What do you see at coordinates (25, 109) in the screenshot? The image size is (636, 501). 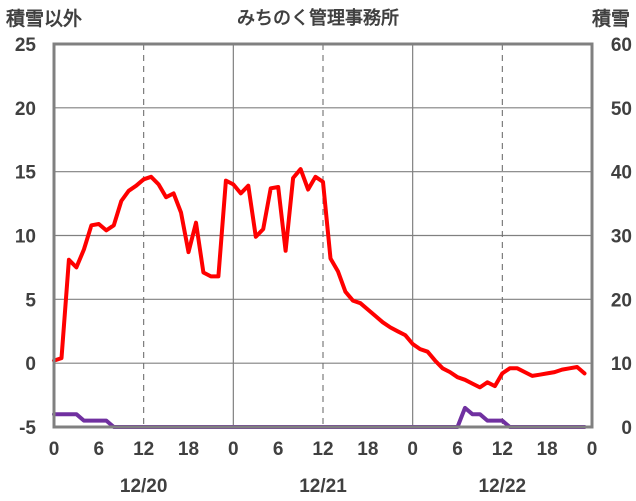 I see `y-left-tick-label: 20` at bounding box center [25, 109].